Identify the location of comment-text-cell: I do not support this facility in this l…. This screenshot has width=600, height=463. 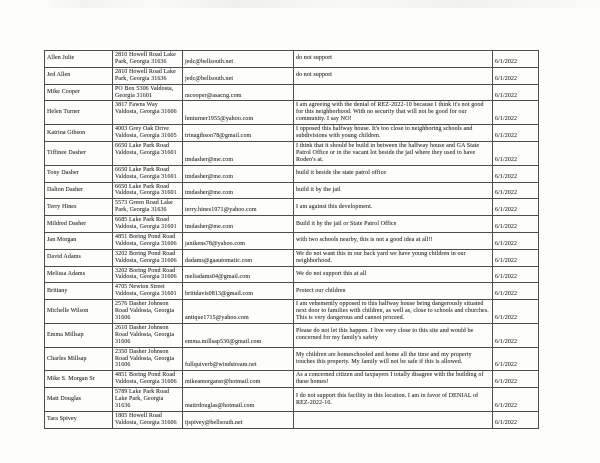
(393, 399).